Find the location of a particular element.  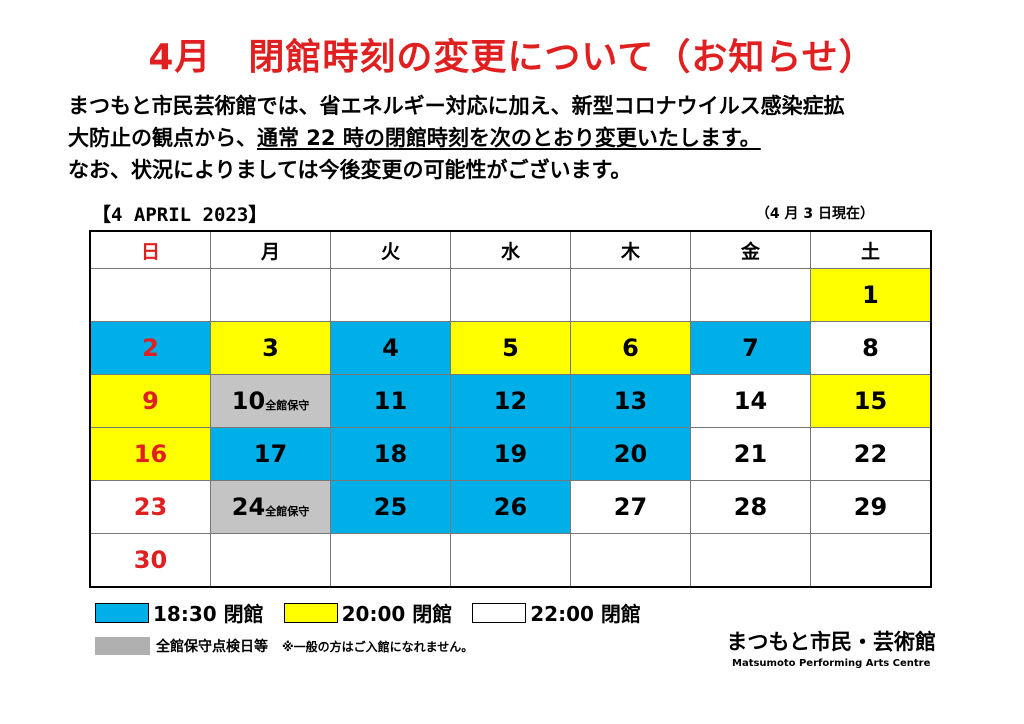

calendar-day-cell: 27 is located at coordinates (630, 507).